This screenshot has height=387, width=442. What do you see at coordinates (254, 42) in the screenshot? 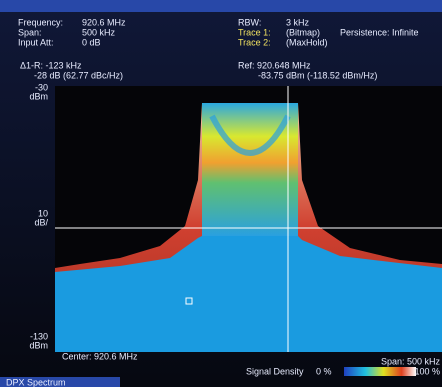
I see `trace2-label: Trace 2:` at bounding box center [254, 42].